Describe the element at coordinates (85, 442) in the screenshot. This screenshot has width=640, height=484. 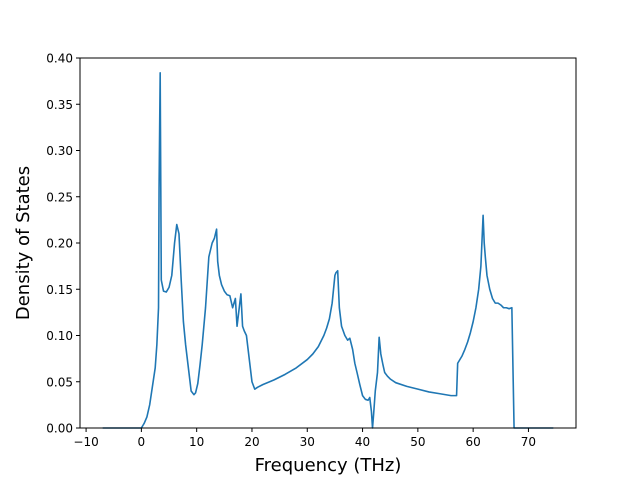
I see `x-tick-label: −10` at that location.